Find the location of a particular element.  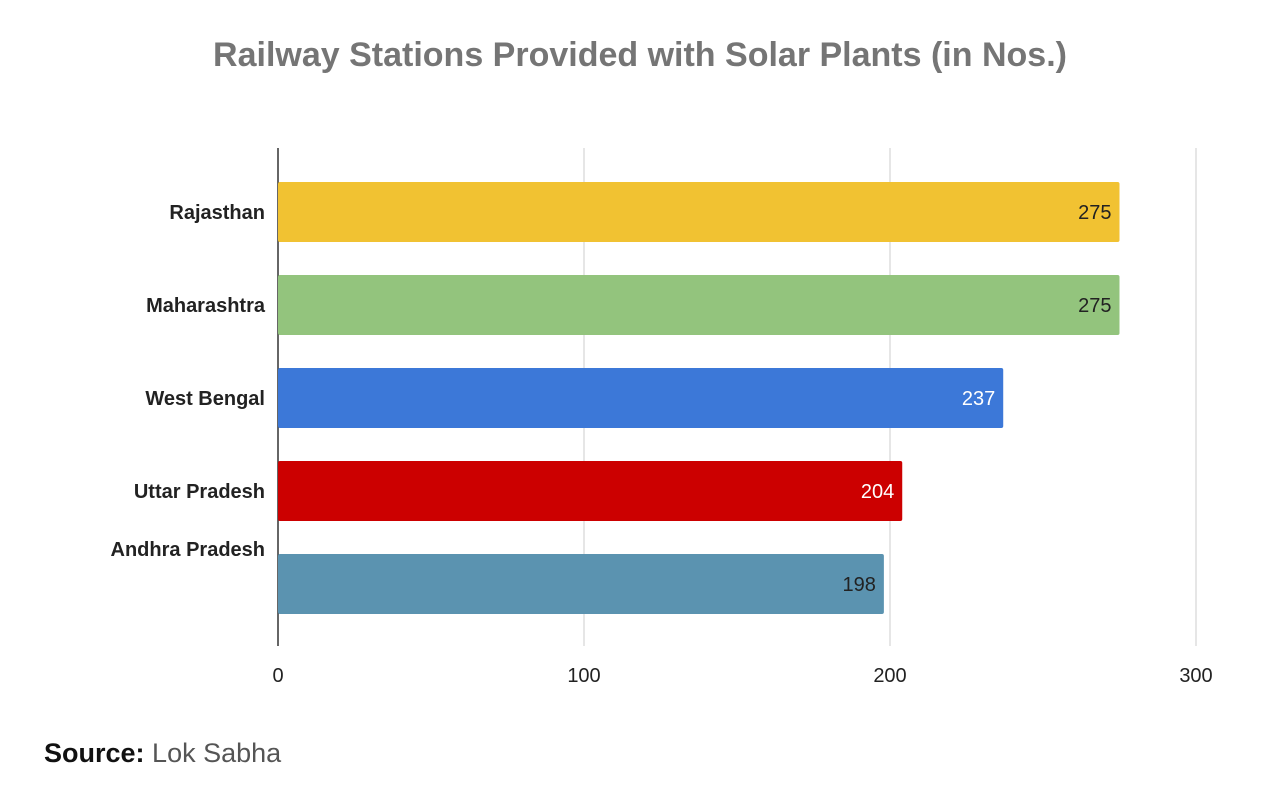

source-note: Source: Lok Sabha is located at coordinates (162, 753).